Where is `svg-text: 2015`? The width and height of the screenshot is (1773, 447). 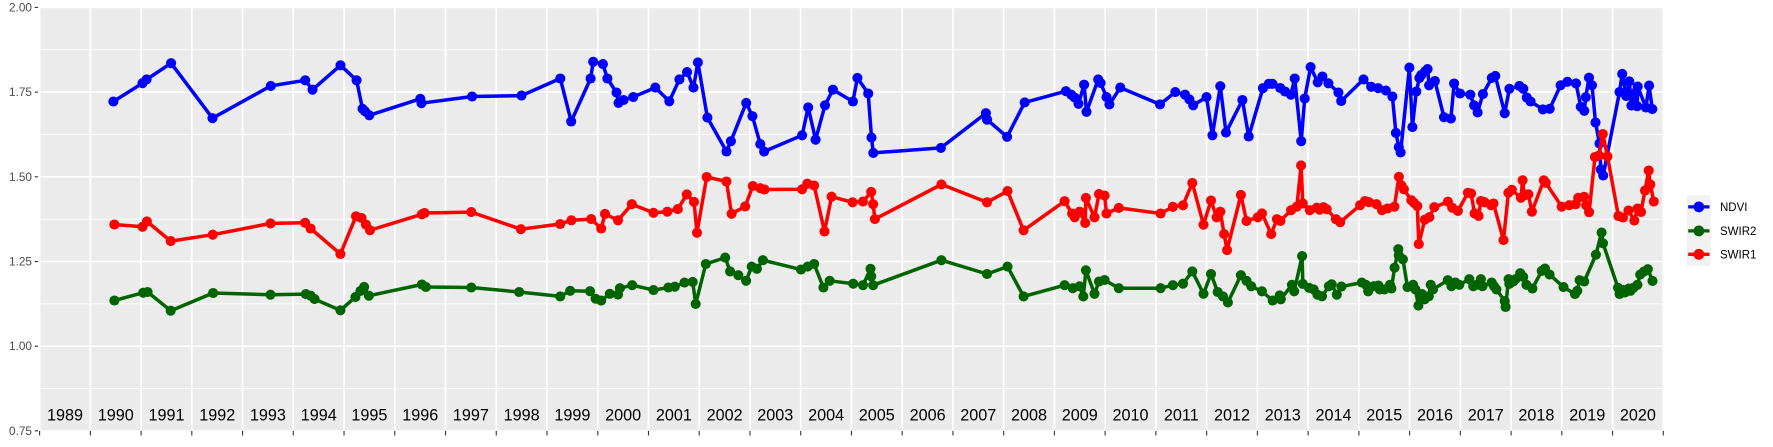
svg-text: 2015 is located at coordinates (1384, 415).